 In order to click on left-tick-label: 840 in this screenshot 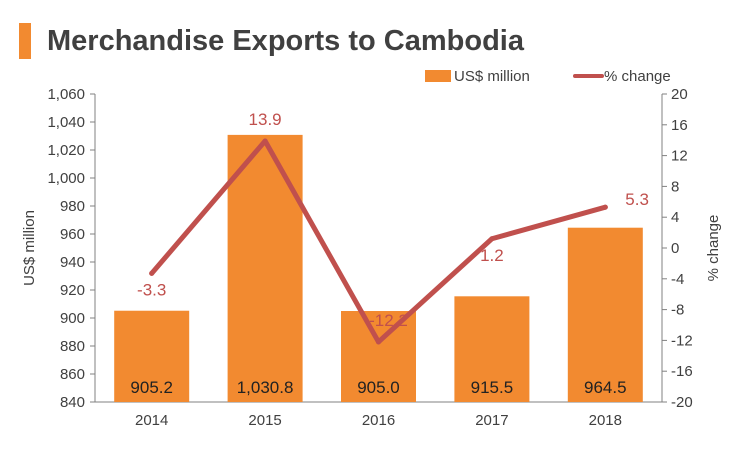, I will do `click(72, 402)`.